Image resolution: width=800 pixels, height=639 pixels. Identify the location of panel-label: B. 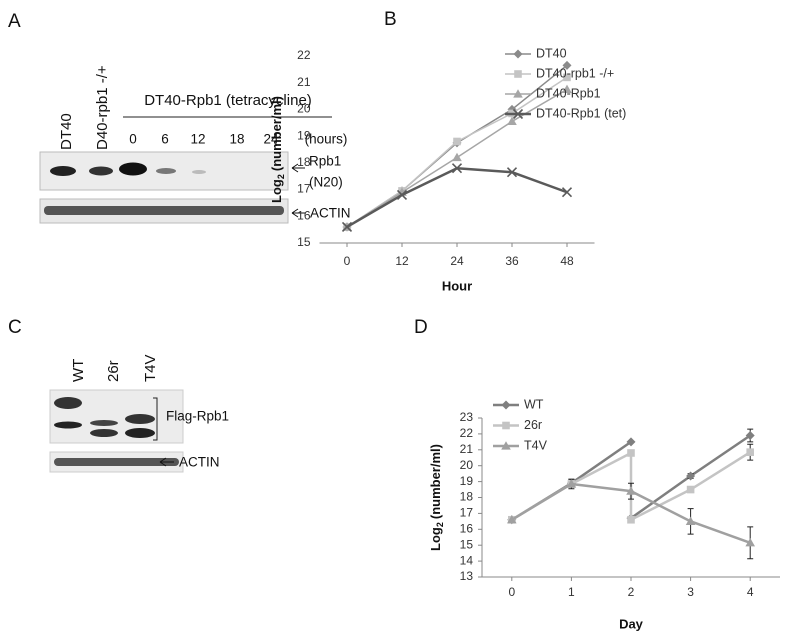
(390, 19).